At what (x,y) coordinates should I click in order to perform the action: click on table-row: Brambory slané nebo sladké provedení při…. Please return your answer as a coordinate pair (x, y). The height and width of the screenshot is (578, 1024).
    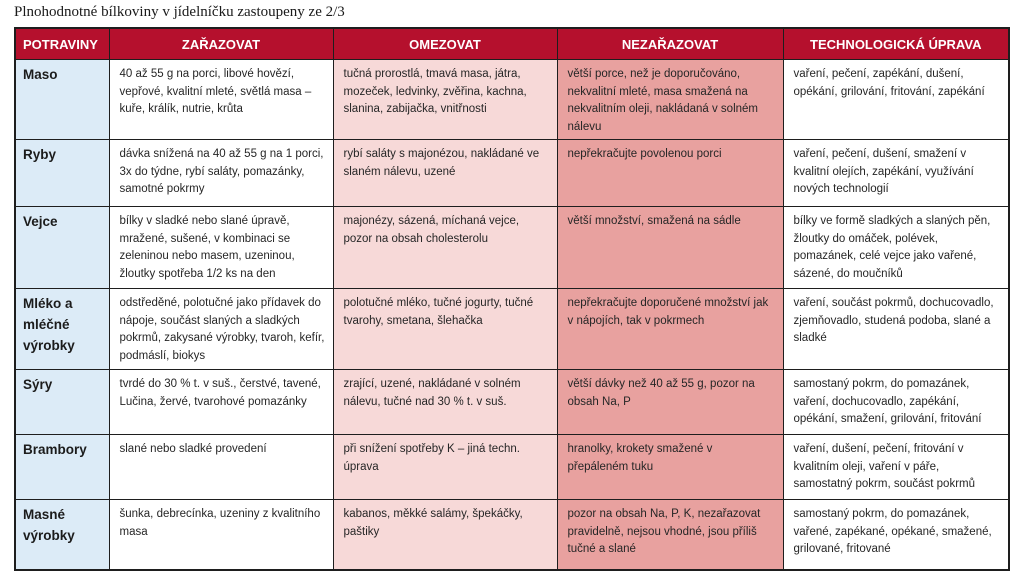
    Looking at the image, I should click on (512, 467).